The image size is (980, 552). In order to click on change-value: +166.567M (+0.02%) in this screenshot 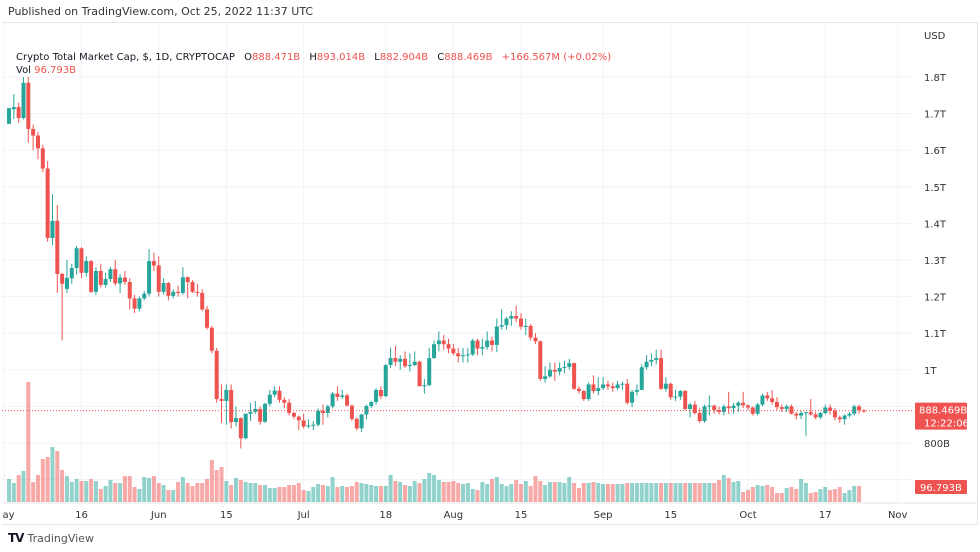, I will do `click(556, 57)`.